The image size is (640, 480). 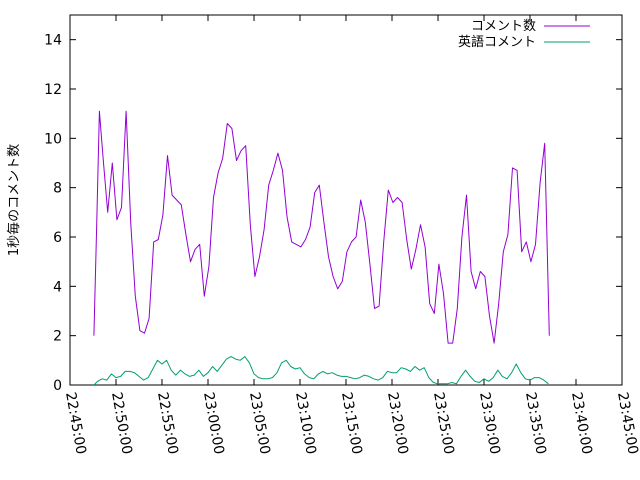 I want to click on y-axis-title: 1秒毎のコメント数, so click(x=14, y=200).